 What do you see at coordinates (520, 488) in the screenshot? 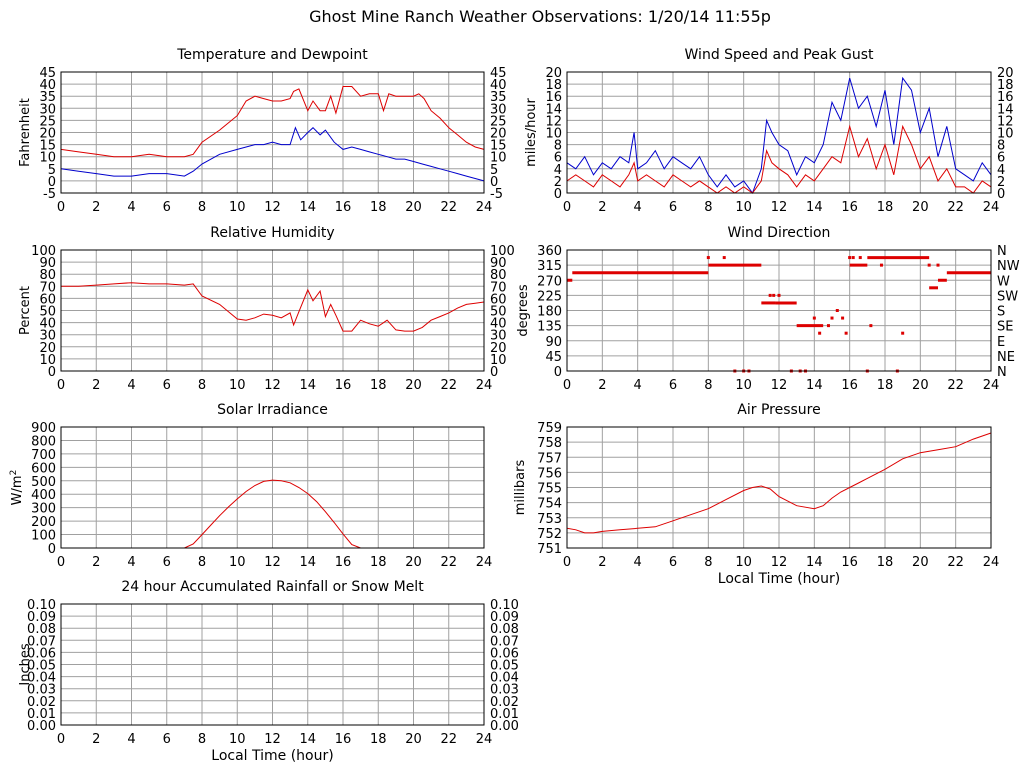
I see `pressure-y-axis-label: millibars` at bounding box center [520, 488].